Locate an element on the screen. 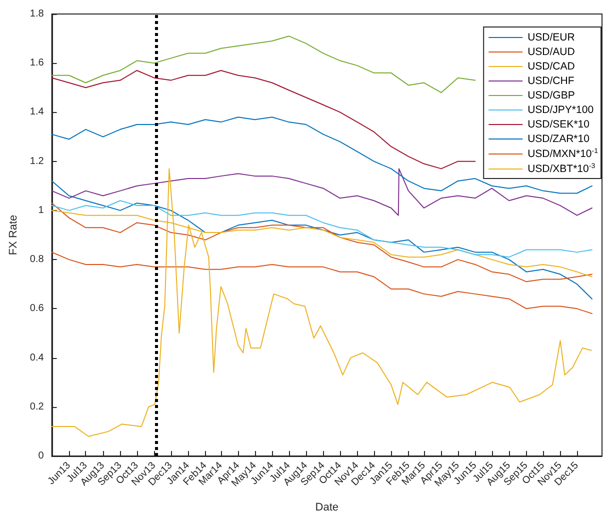  legend-label: USD/SEK*10 is located at coordinates (559, 124).